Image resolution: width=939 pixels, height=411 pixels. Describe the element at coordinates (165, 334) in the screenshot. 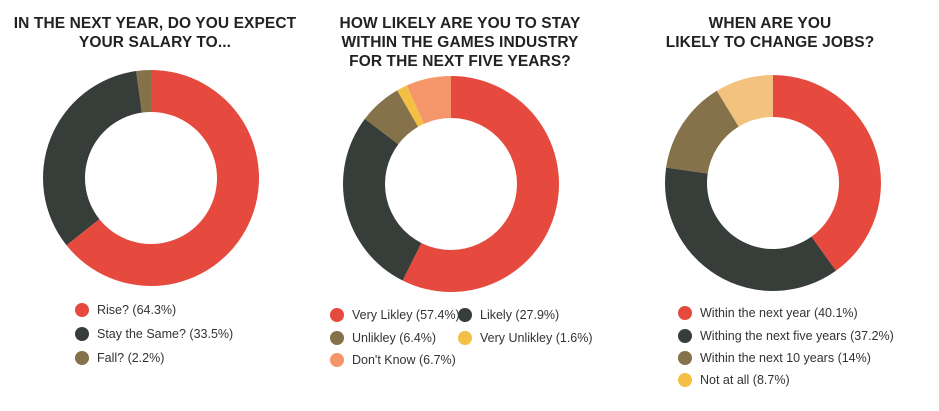

I see `legend-label: Stay the Same? (33.5%)` at that location.